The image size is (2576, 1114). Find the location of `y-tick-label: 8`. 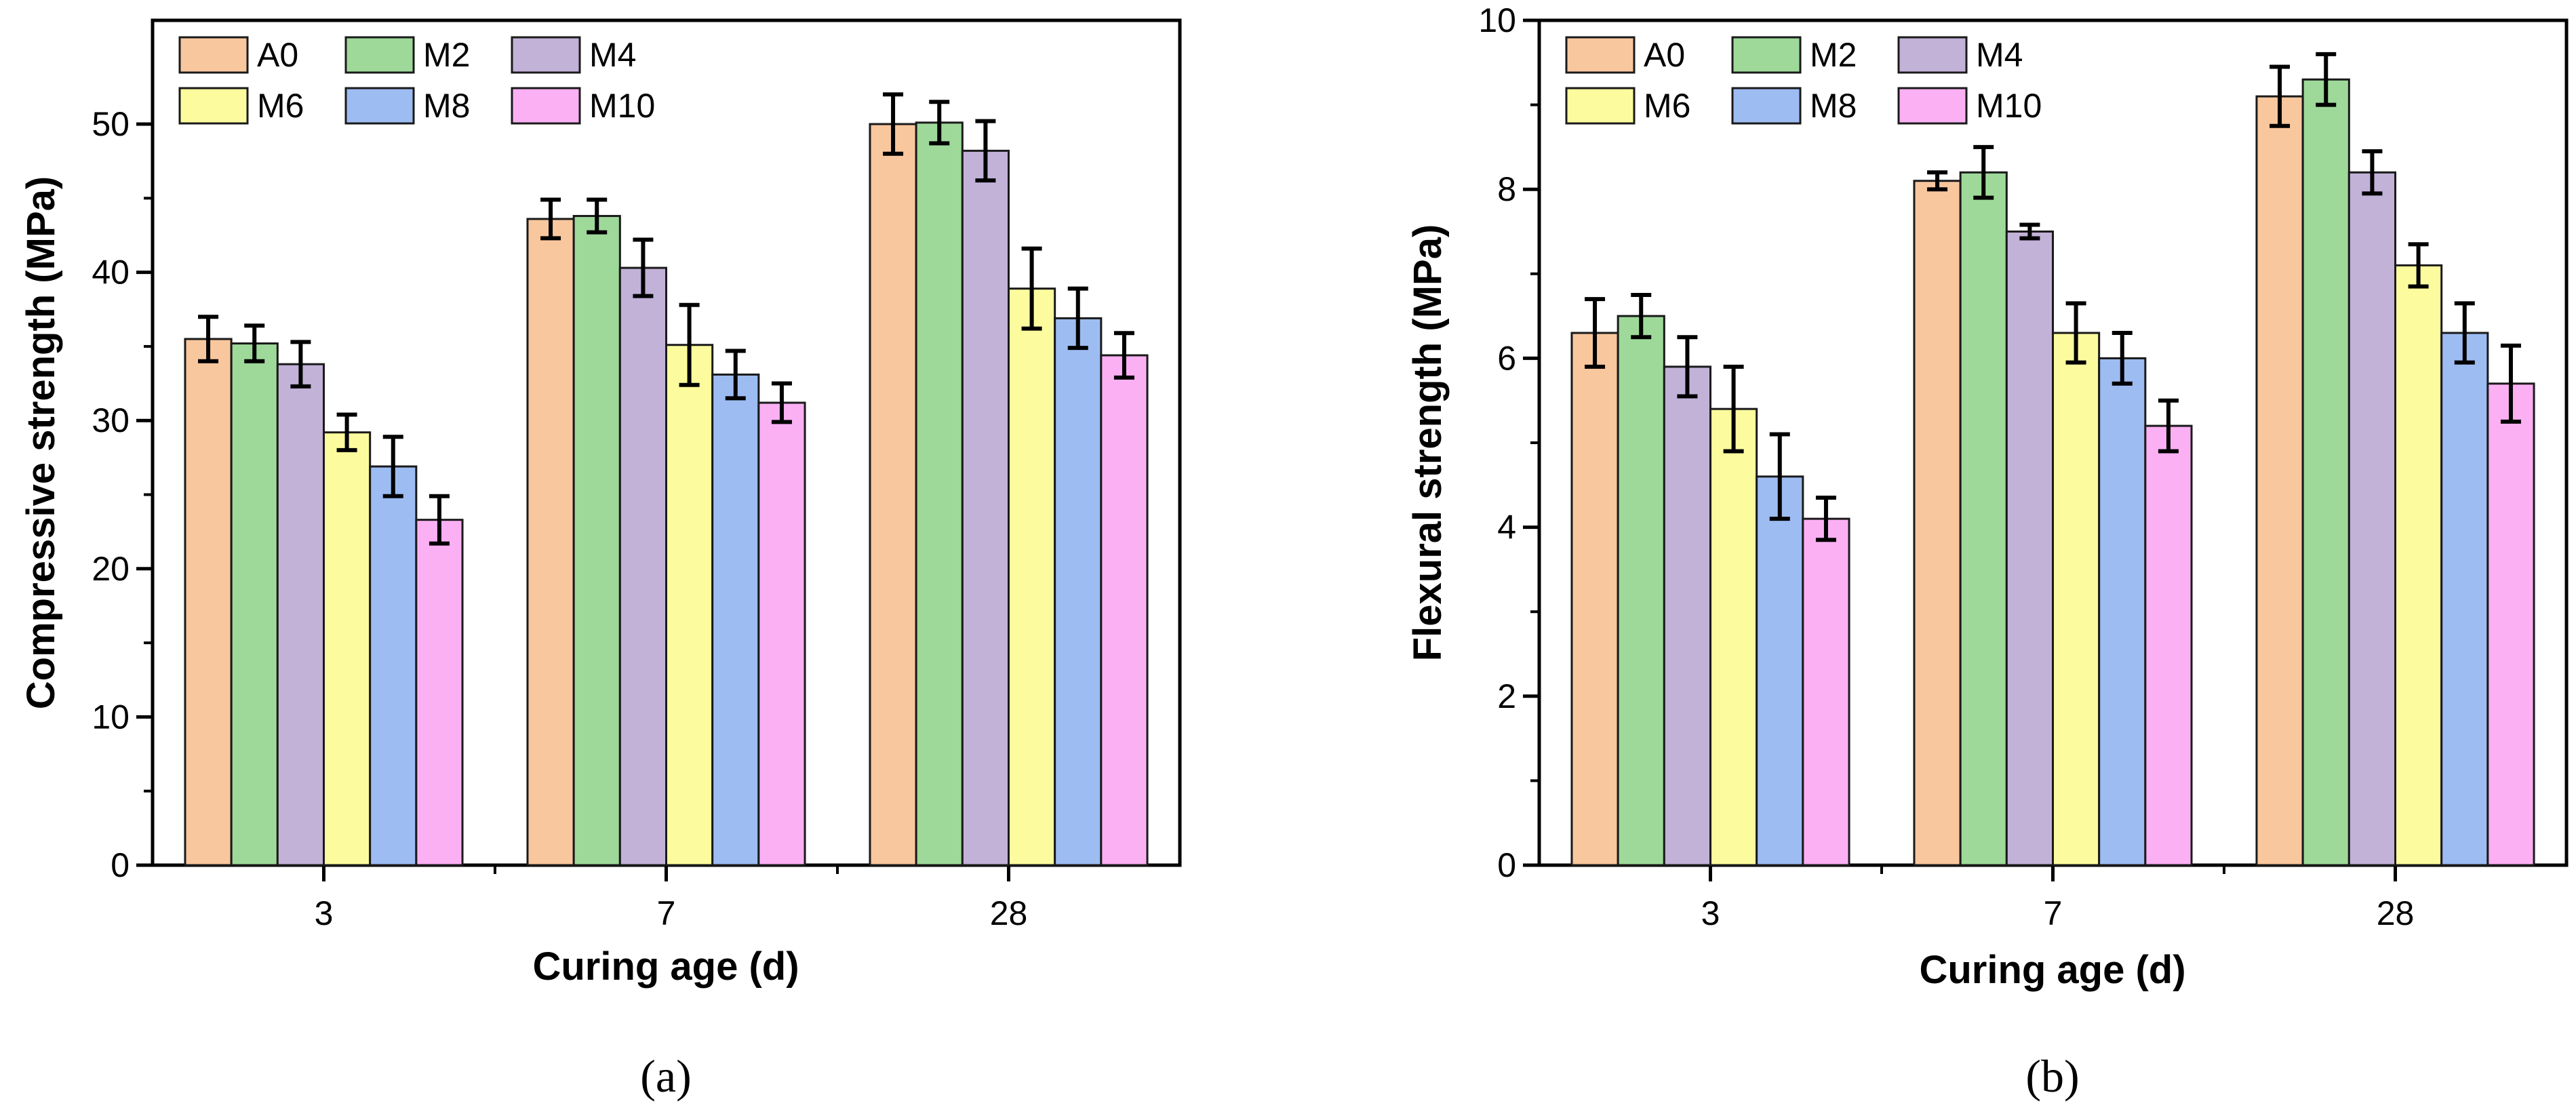

y-tick-label: 8 is located at coordinates (1507, 189).